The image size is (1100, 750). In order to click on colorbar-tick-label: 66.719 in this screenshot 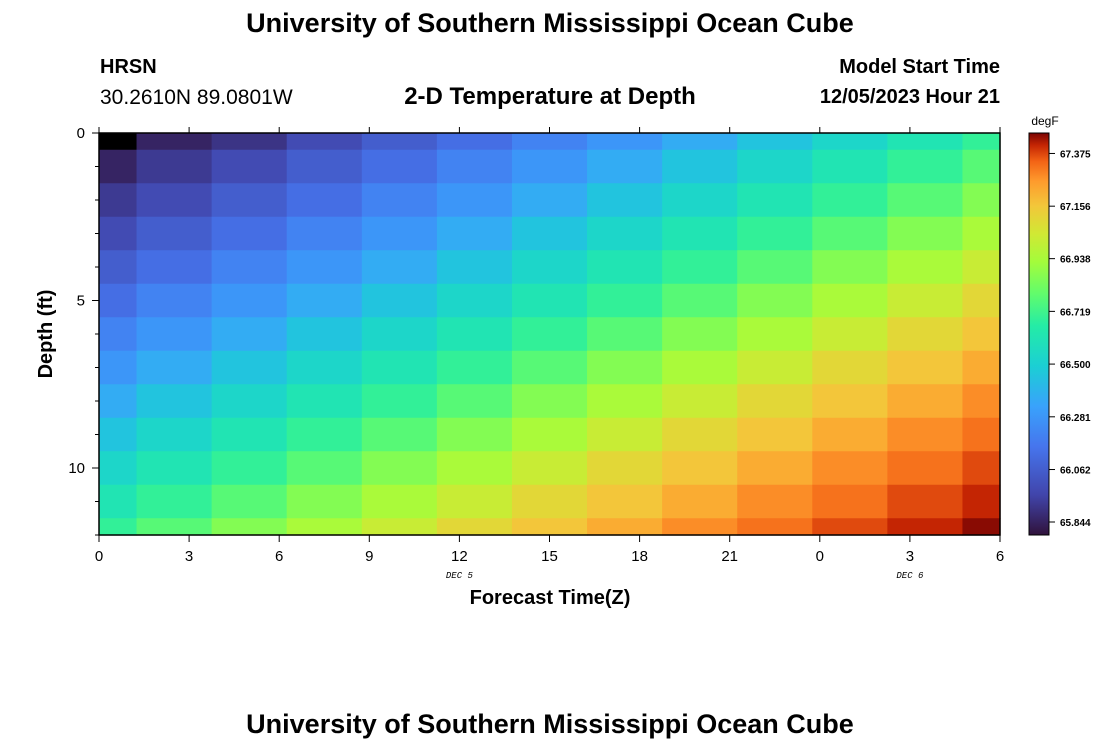, I will do `click(1075, 312)`.